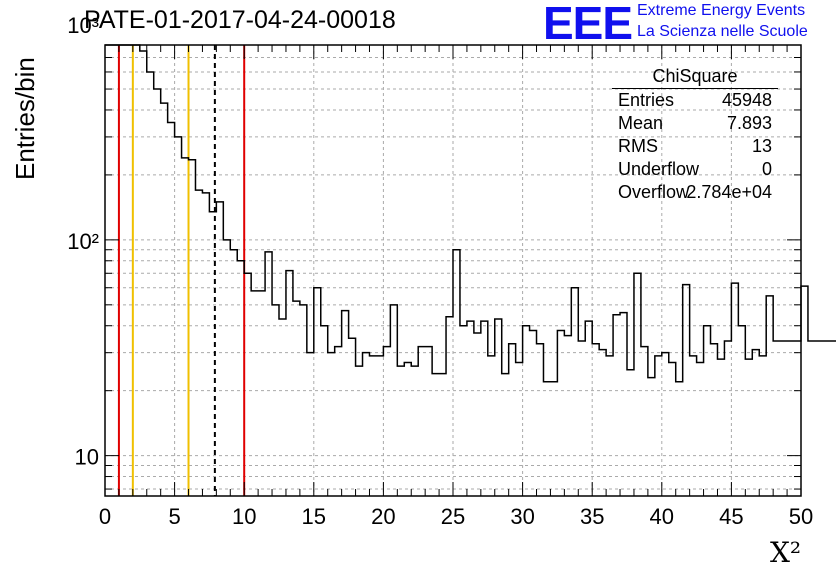  Describe the element at coordinates (721, 10) in the screenshot. I see `eee-logo-line1: Extreme Energy Events` at that location.